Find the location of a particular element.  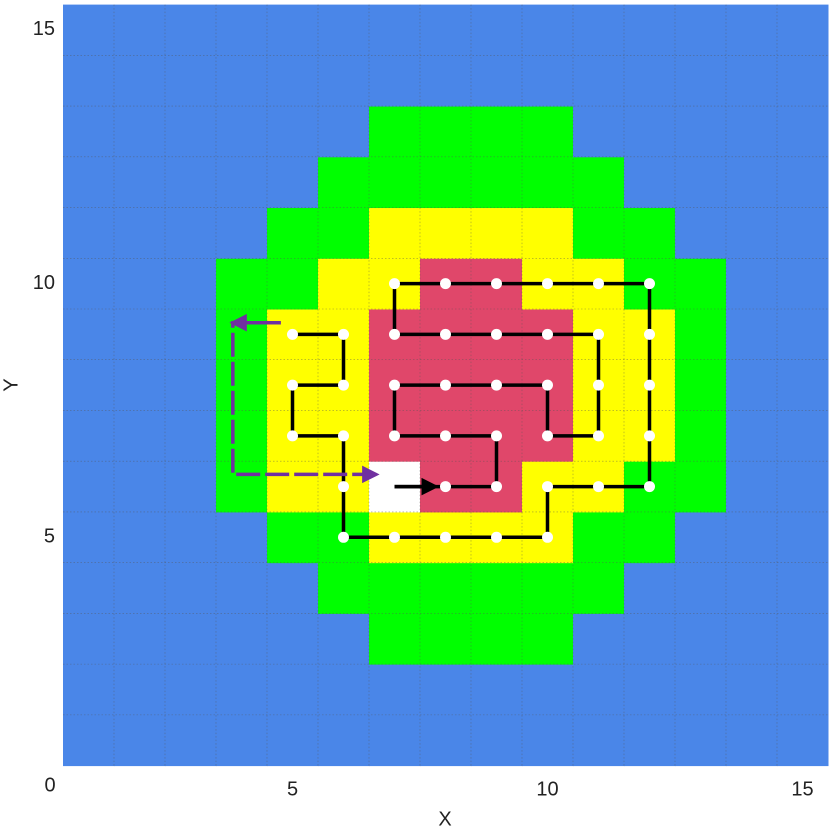

x-axis-label: X is located at coordinates (444, 819).